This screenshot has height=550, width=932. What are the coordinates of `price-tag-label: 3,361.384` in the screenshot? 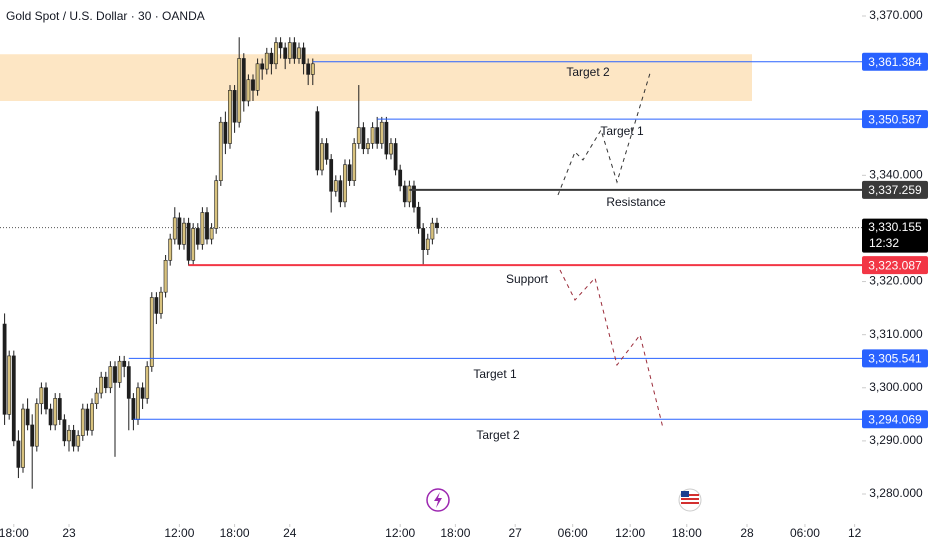 It's located at (895, 62).